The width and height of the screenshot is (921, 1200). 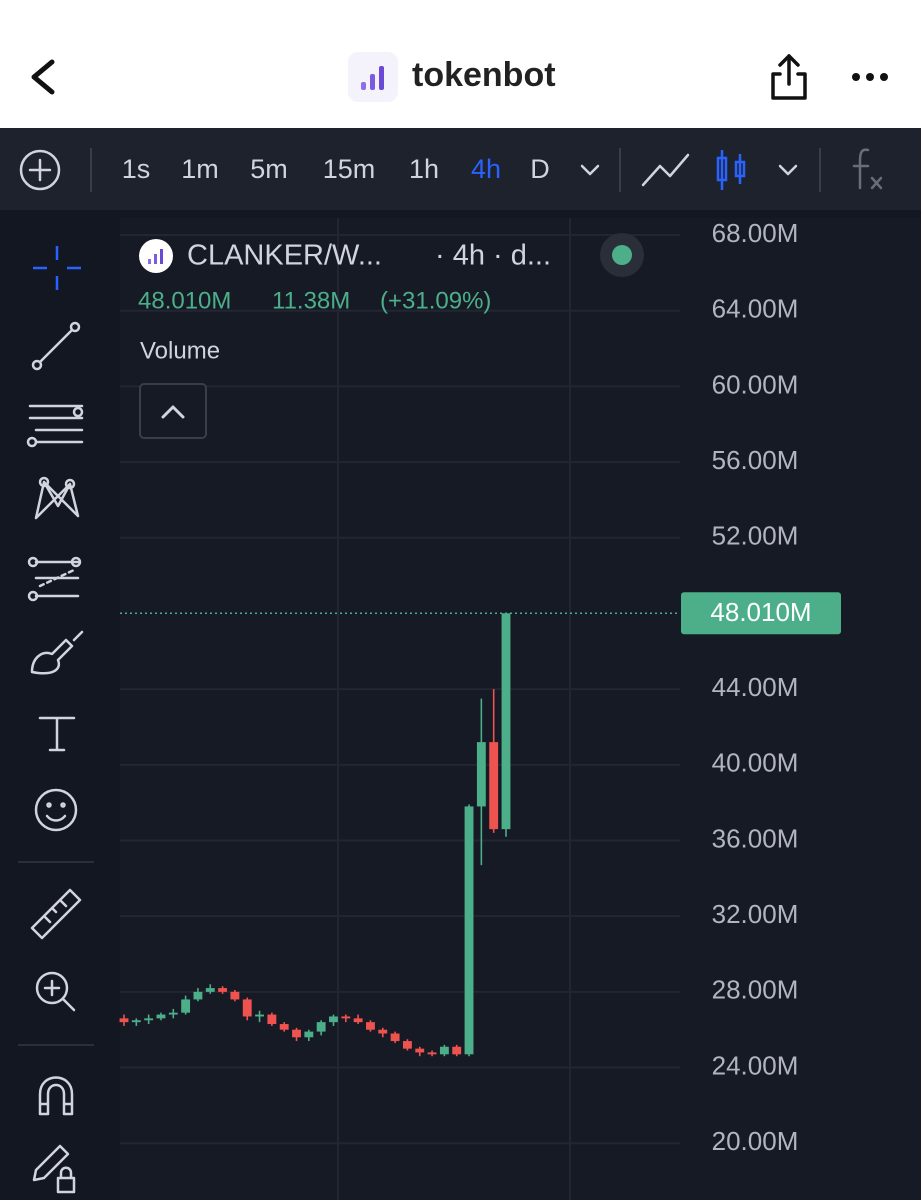 What do you see at coordinates (755, 1065) in the screenshot?
I see `y-tick-label: 24.00M` at bounding box center [755, 1065].